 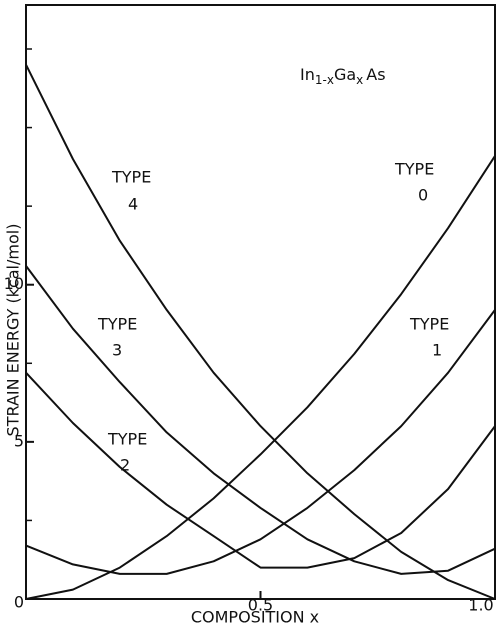 I want to click on curve-label: 1, so click(x=437, y=350).